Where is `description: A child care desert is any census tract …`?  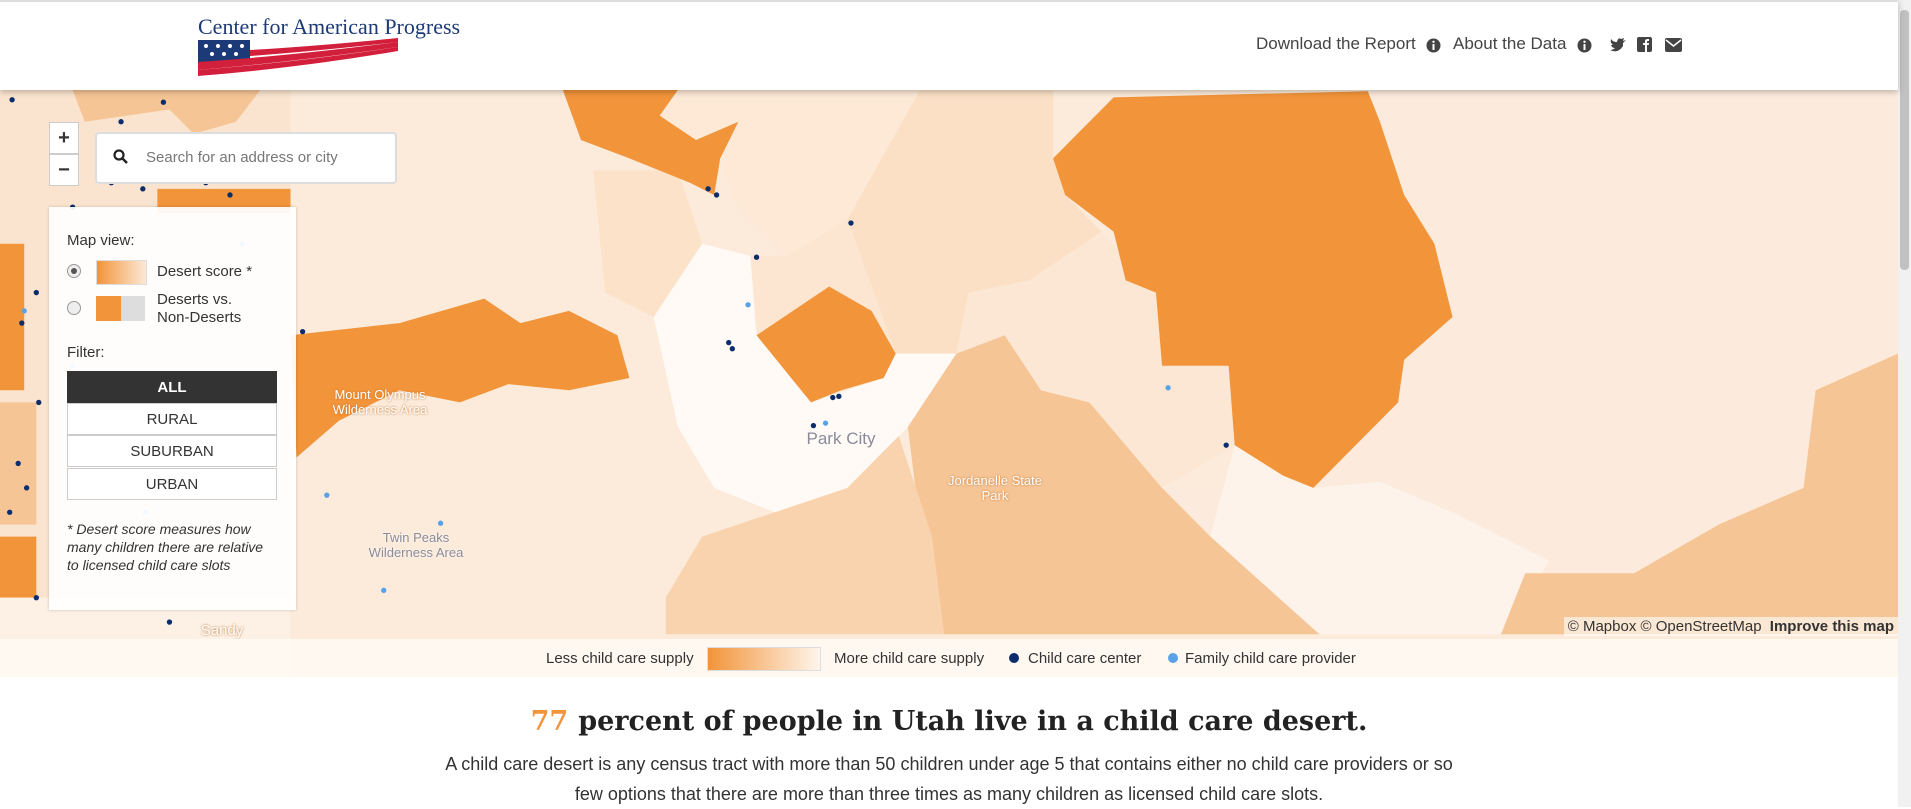 description: A child care desert is any census tract … is located at coordinates (949, 779).